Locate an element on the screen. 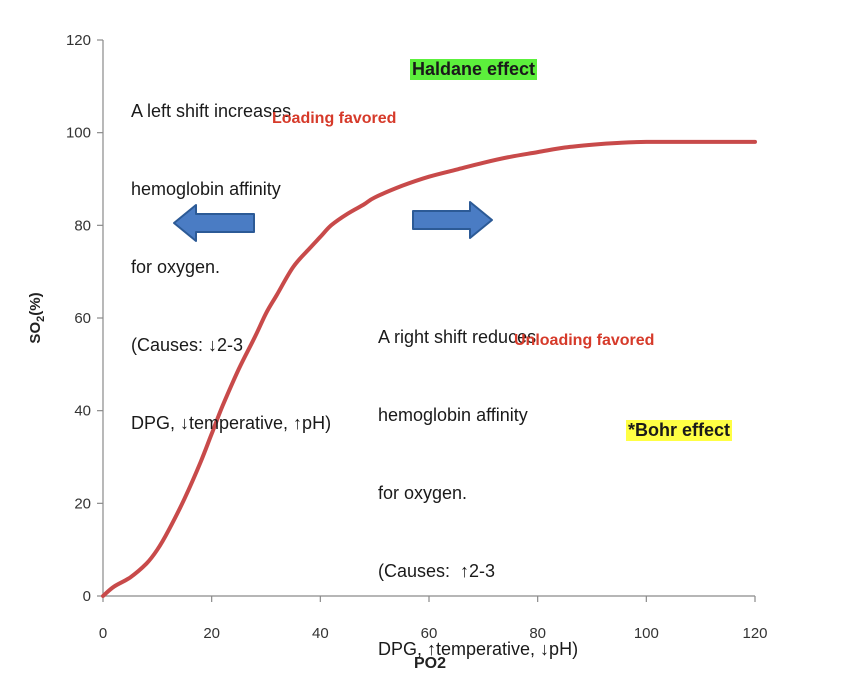 The width and height of the screenshot is (842, 694). loading-favored-label: Loading favored is located at coordinates (334, 118).